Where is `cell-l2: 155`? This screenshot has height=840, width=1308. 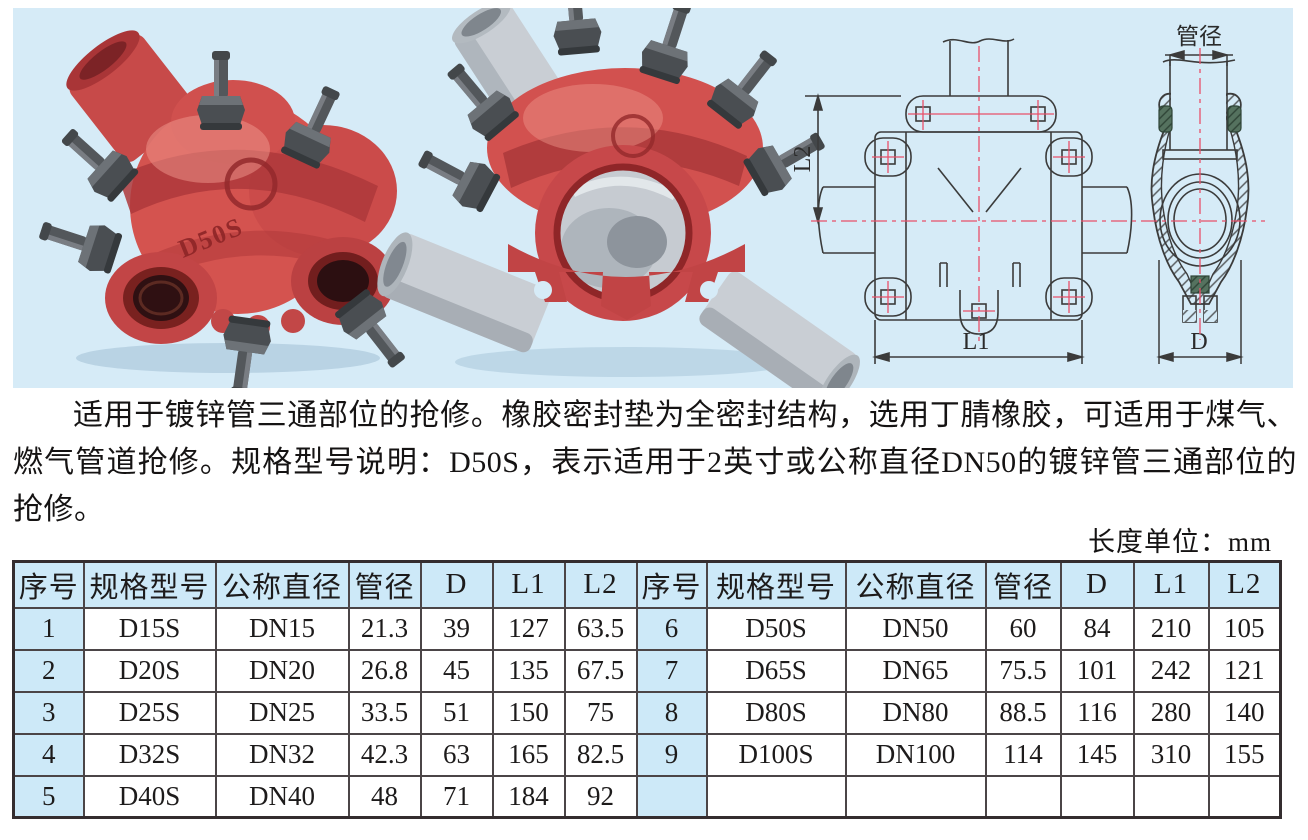
cell-l2: 155 is located at coordinates (1244, 754).